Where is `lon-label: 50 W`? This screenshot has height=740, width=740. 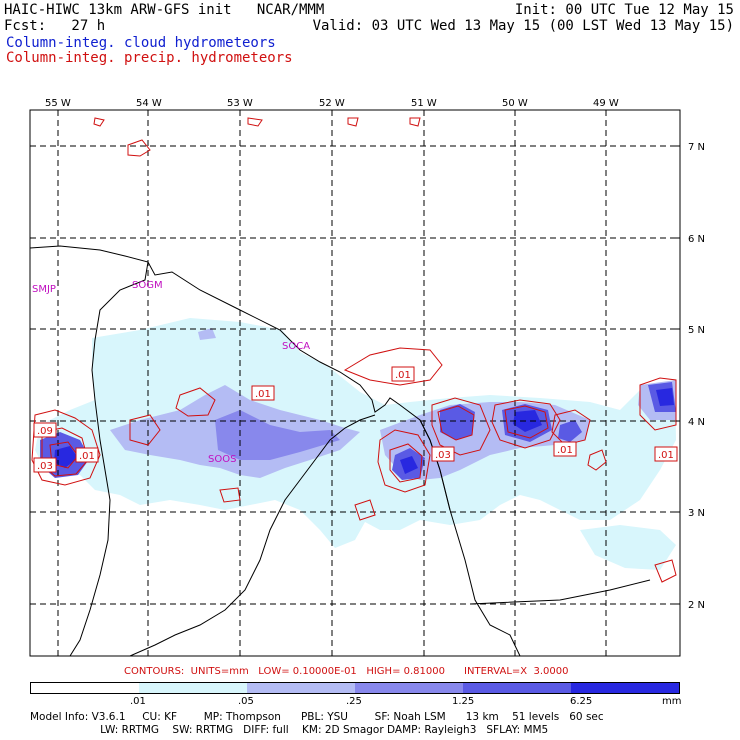
lon-label: 50 W is located at coordinates (515, 103).